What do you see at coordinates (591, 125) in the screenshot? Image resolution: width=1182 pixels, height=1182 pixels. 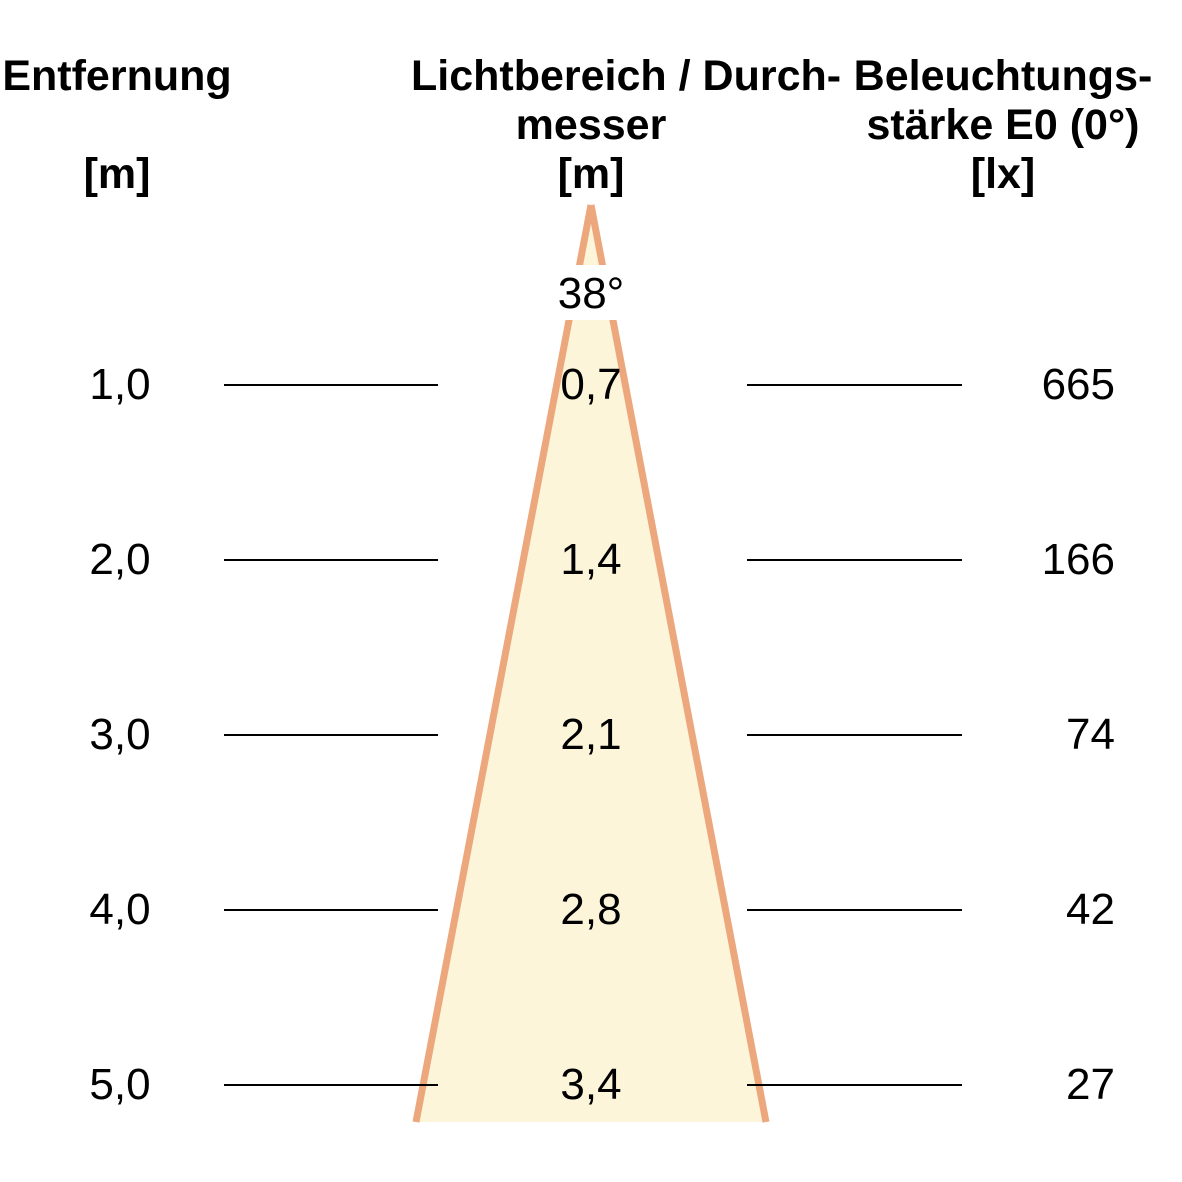 I see `diameter-column-header-line2: messer` at bounding box center [591, 125].